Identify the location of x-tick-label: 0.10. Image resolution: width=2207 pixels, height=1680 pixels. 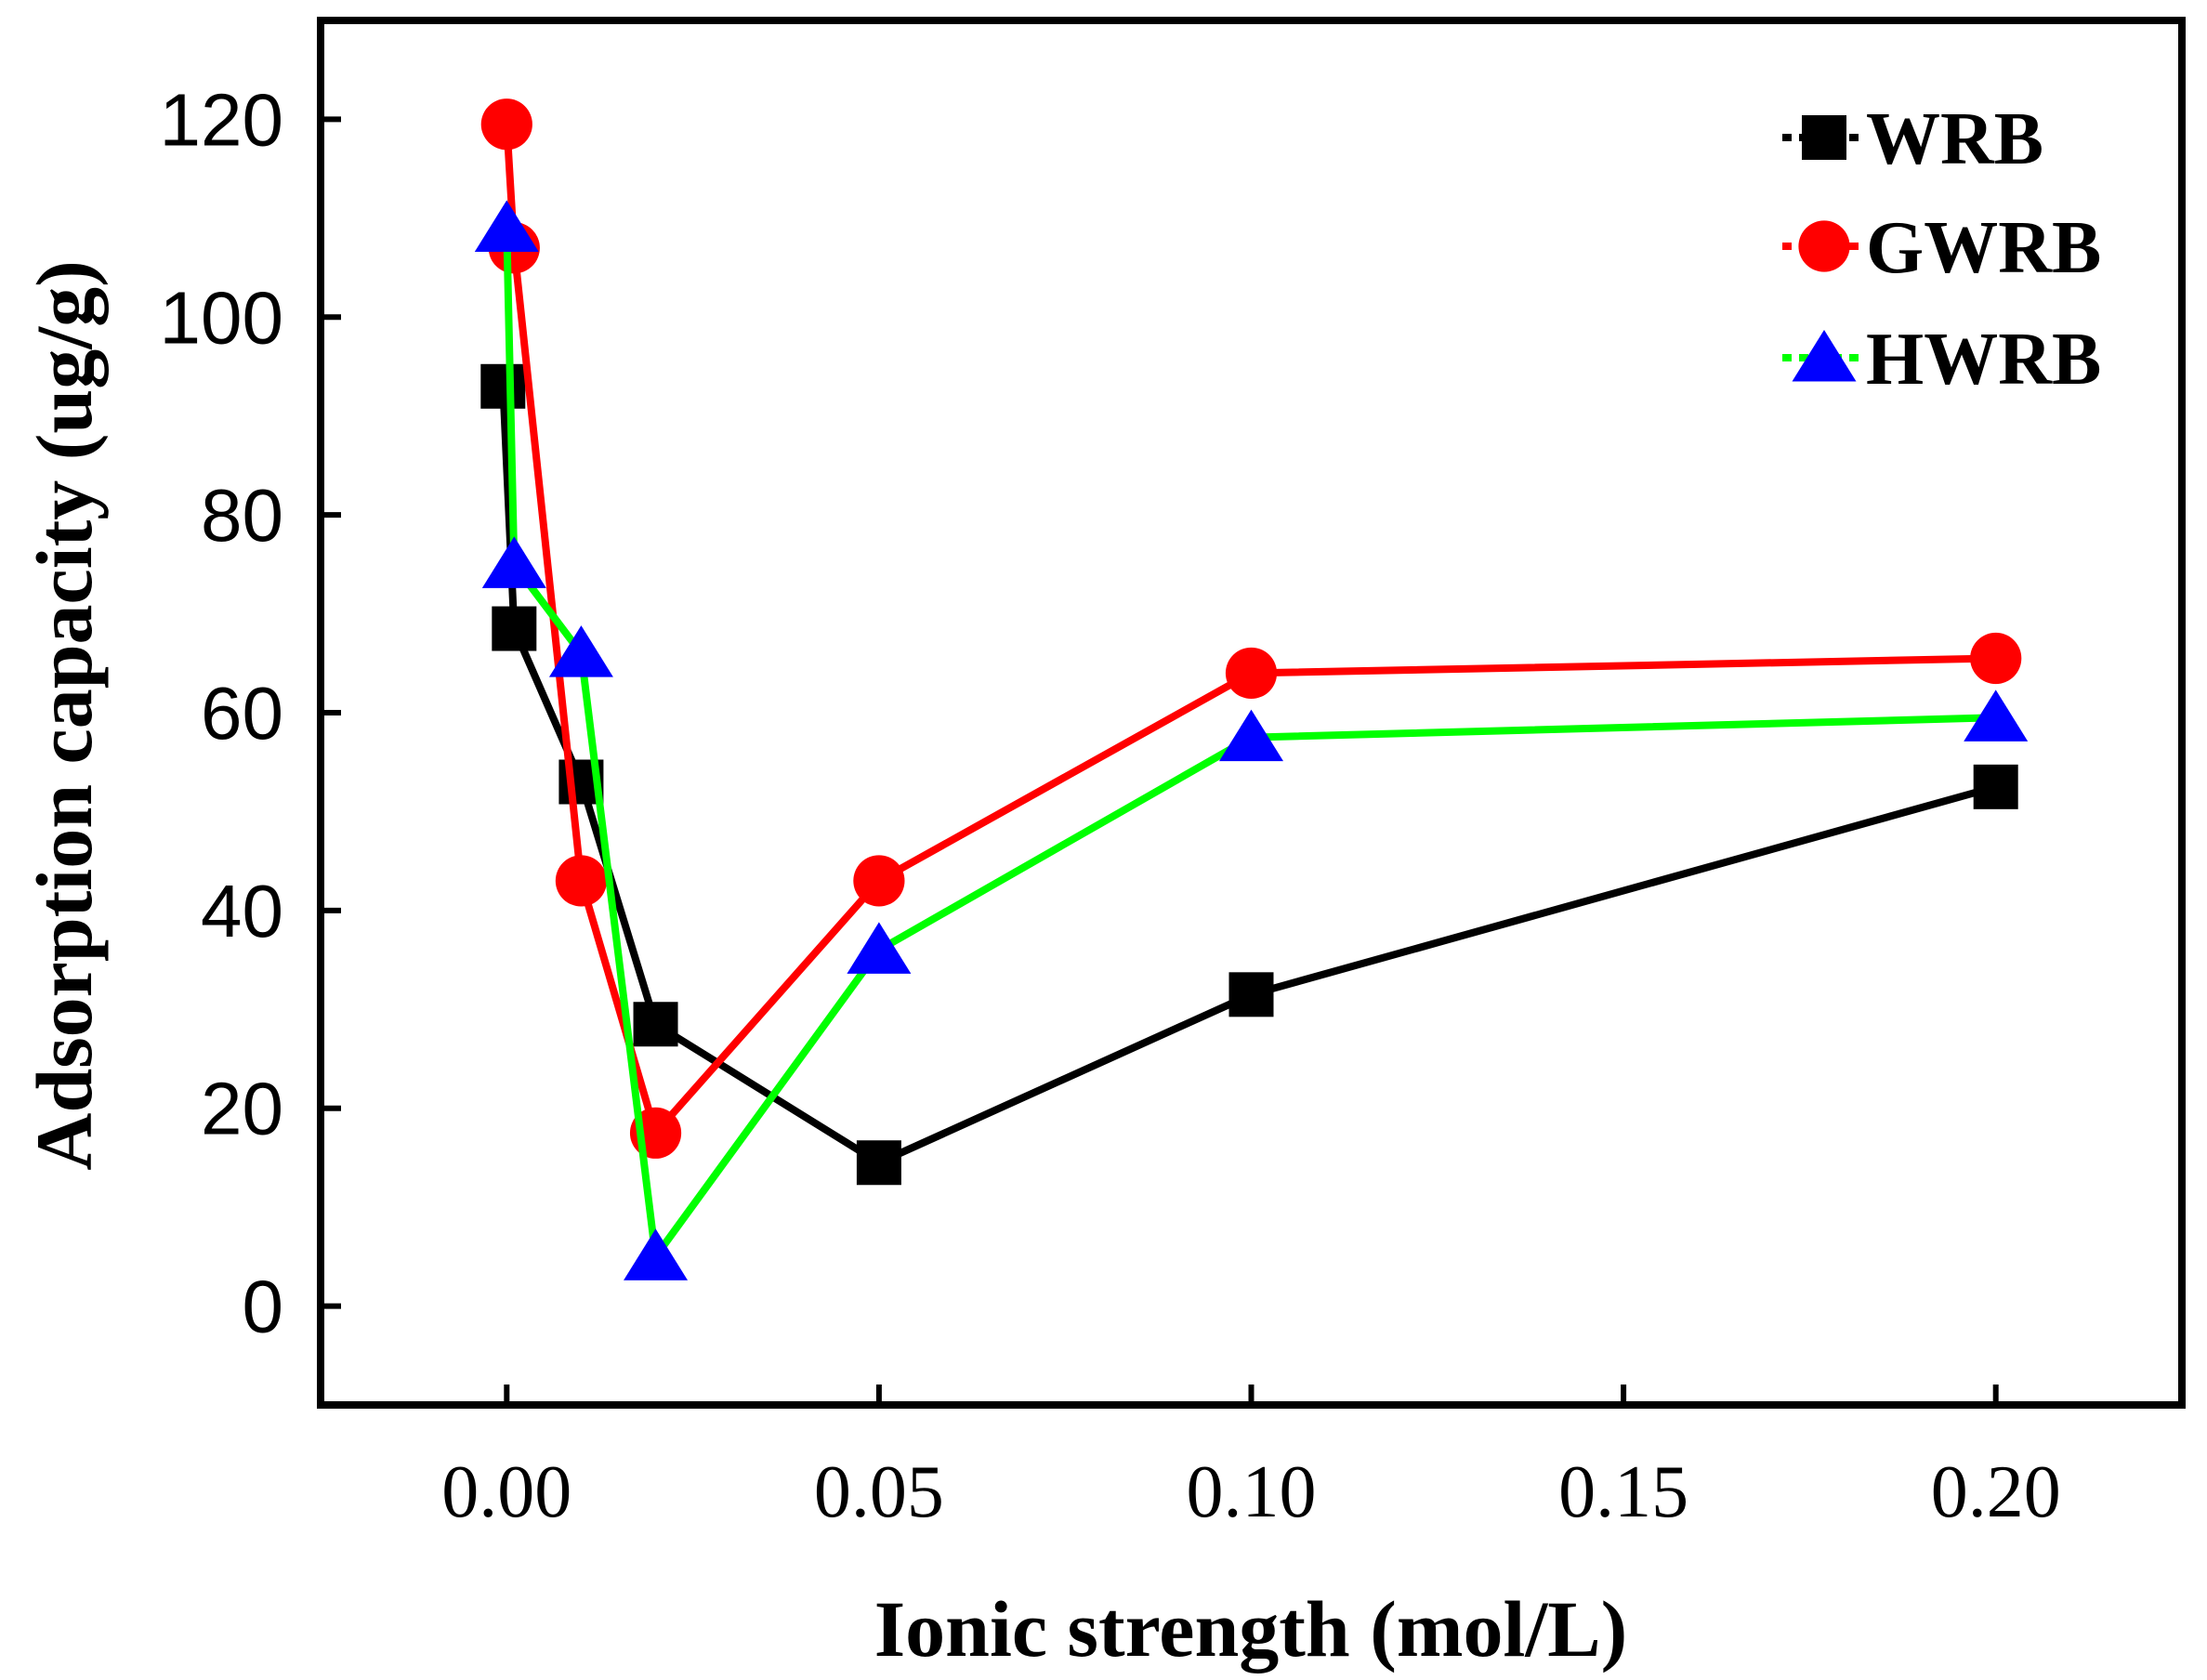
(1252, 1492).